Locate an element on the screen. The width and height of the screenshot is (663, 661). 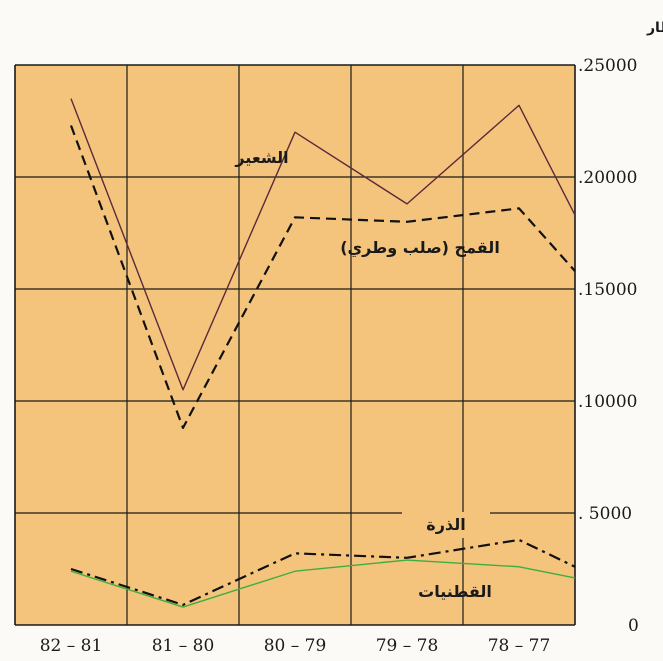
y-tick-label: .20000 is located at coordinates (607, 178).